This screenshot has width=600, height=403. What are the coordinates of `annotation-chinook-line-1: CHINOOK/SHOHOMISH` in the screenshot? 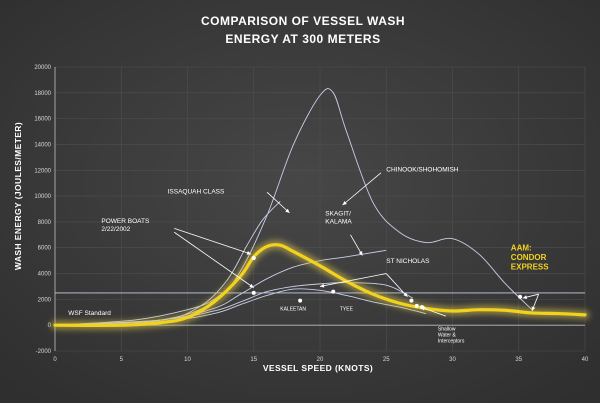 It's located at (422, 170).